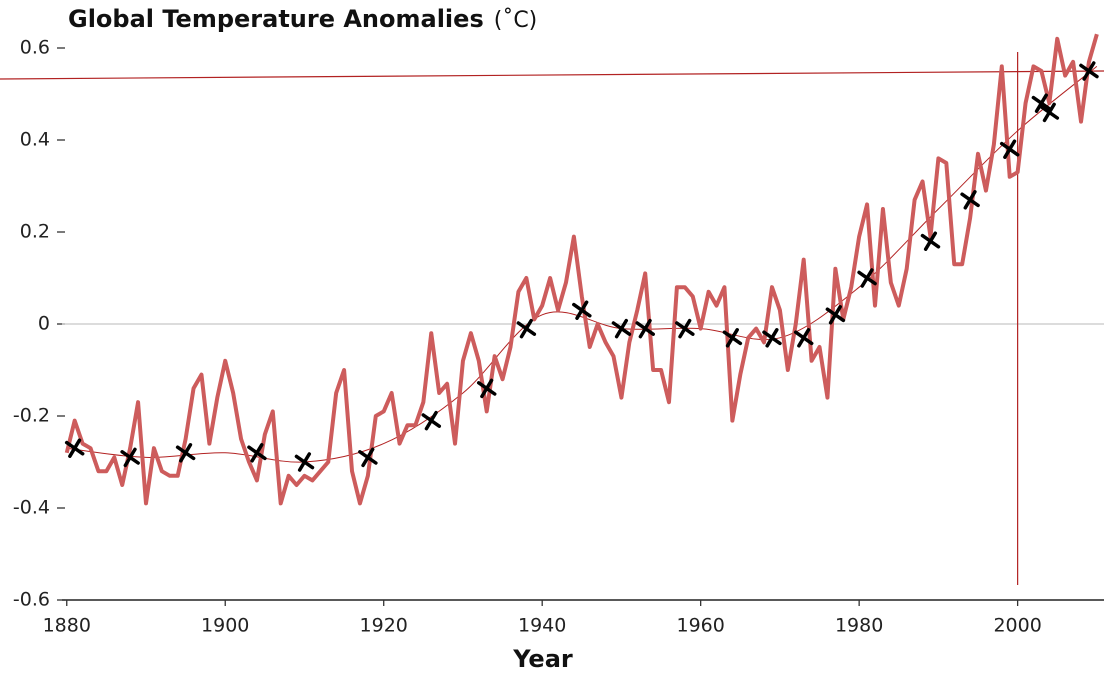 The height and width of the screenshot is (681, 1106). Describe the element at coordinates (1017, 626) in the screenshot. I see `x-tick-label: 2000` at that location.